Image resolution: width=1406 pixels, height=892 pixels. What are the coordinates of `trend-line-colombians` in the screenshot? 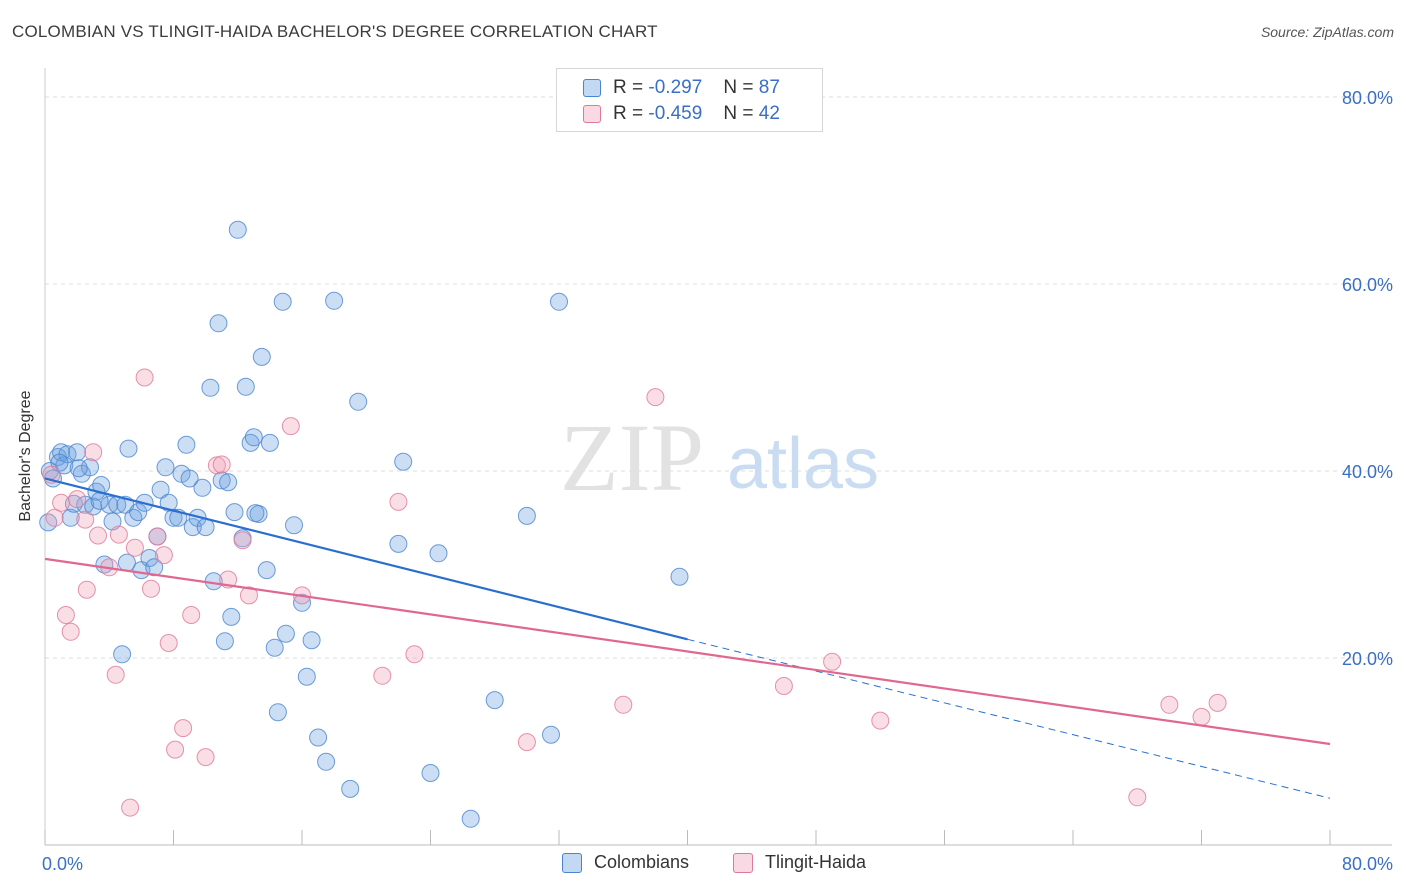 It's located at (366, 559).